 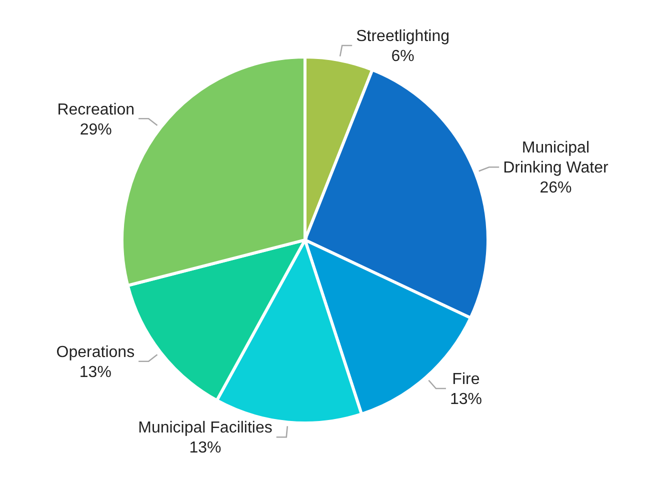 What do you see at coordinates (96, 129) in the screenshot?
I see `data-label: 29%` at bounding box center [96, 129].